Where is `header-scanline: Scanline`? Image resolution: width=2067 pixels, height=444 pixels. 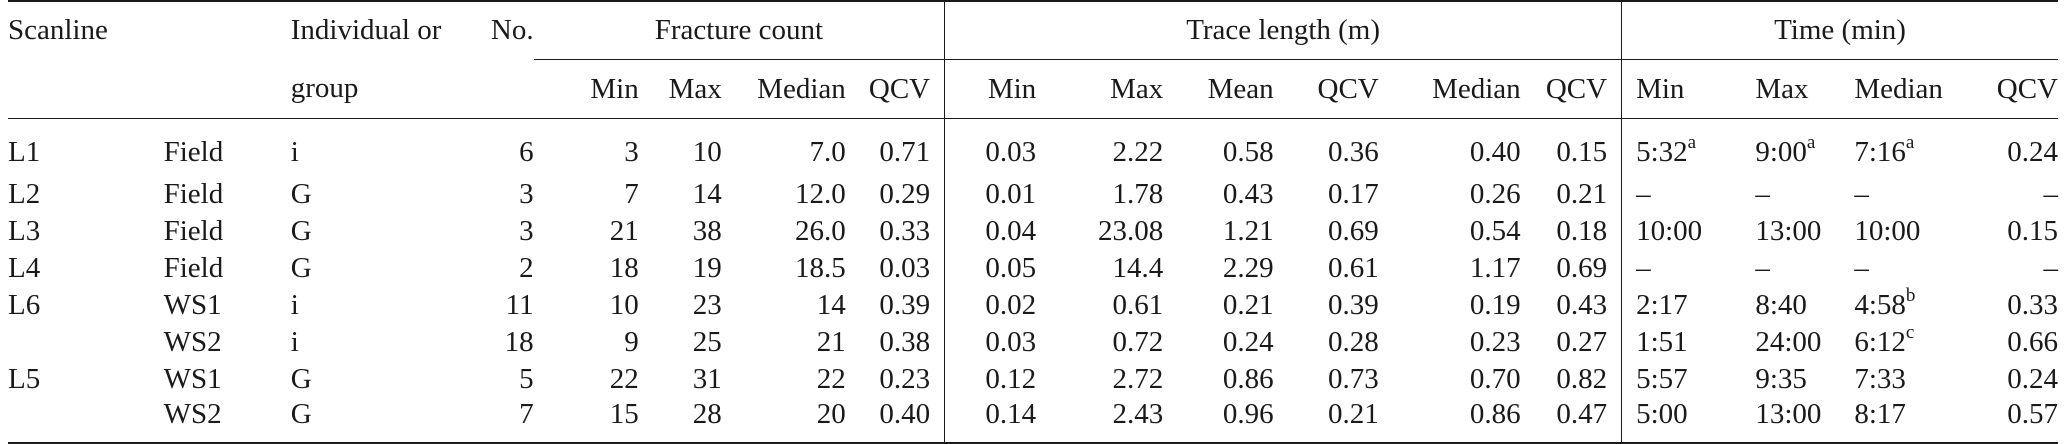
header-scanline: Scanline is located at coordinates (86, 30).